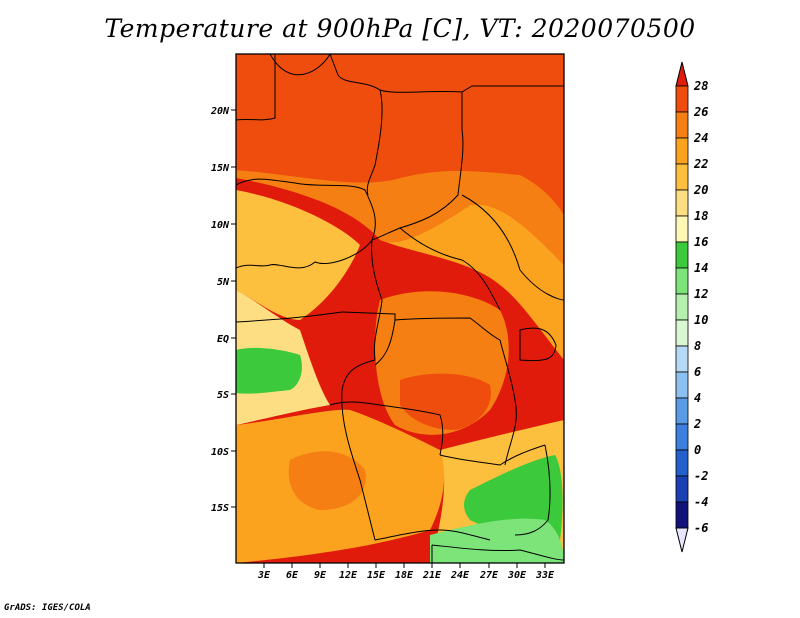  I want to click on lon-label: 15E, so click(376, 575).